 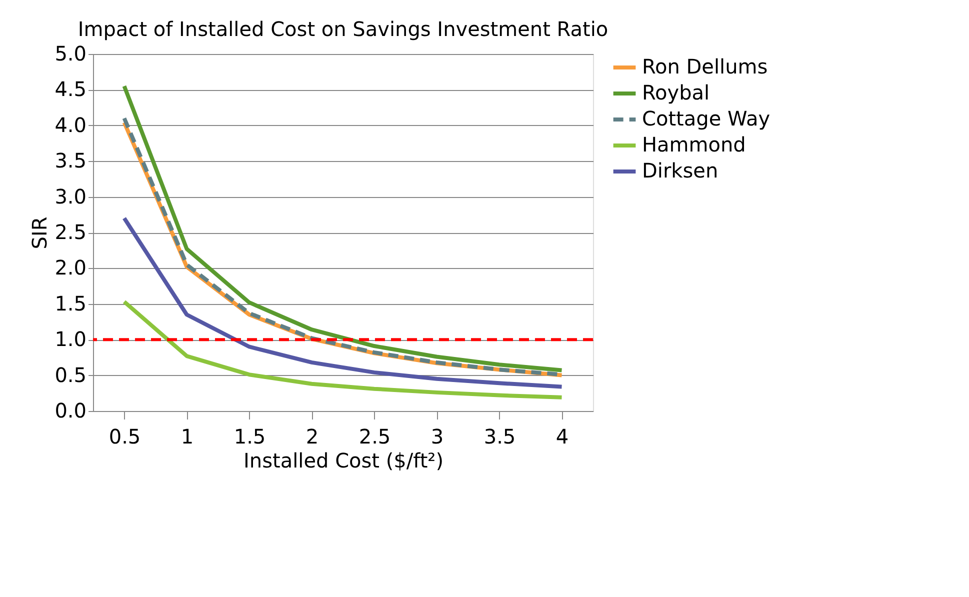 I want to click on y-tick-label: 5.0, so click(x=70, y=54).